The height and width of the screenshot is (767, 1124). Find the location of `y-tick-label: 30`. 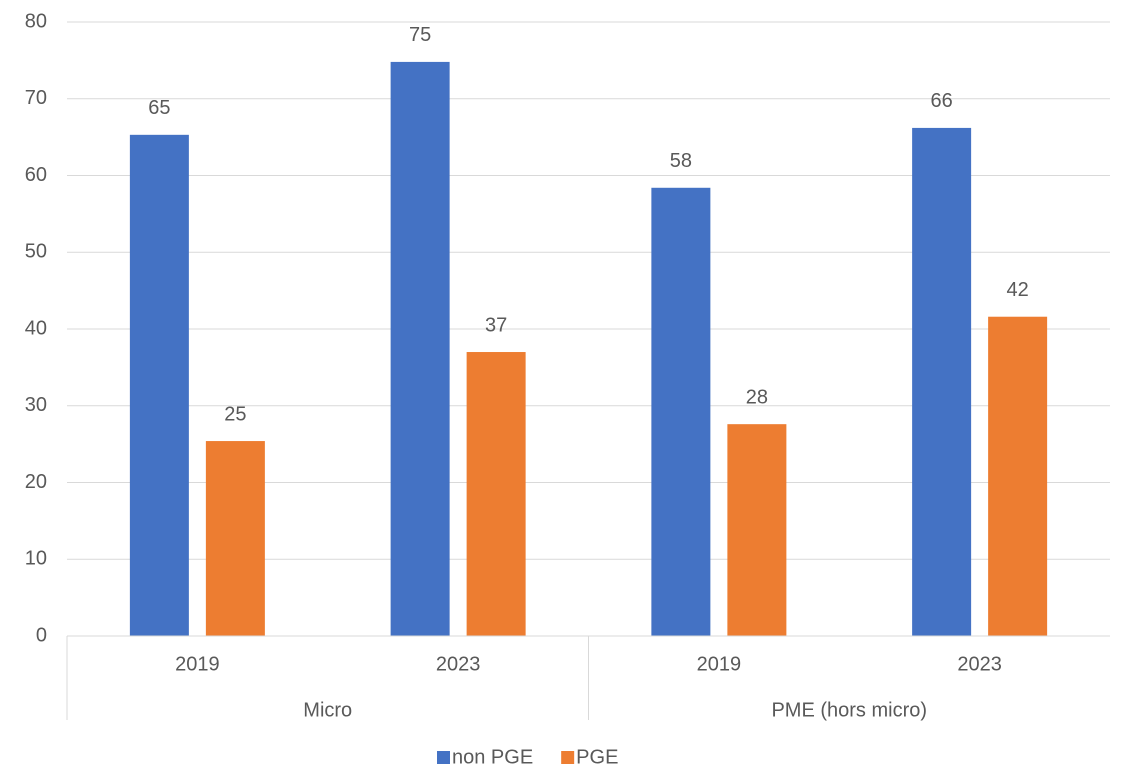

y-tick-label: 30 is located at coordinates (36, 405).